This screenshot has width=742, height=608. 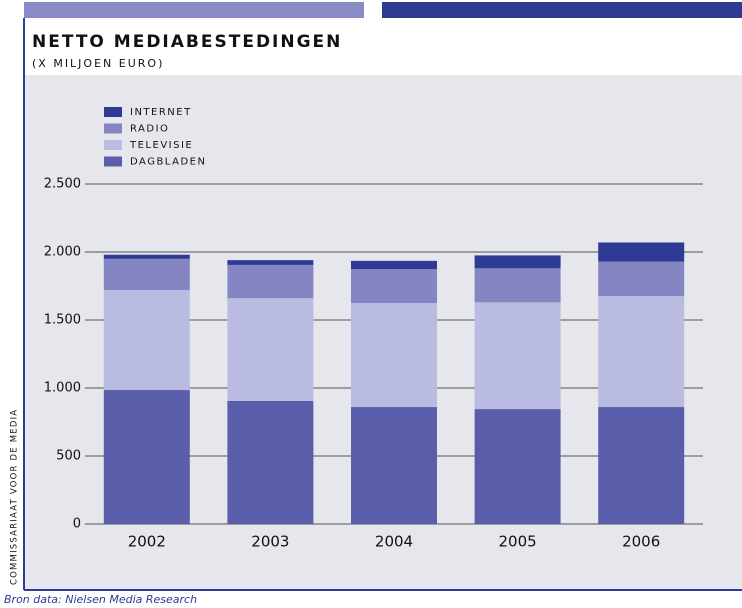 What do you see at coordinates (168, 162) in the screenshot?
I see `legend-label: DAGBLADEN` at bounding box center [168, 162].